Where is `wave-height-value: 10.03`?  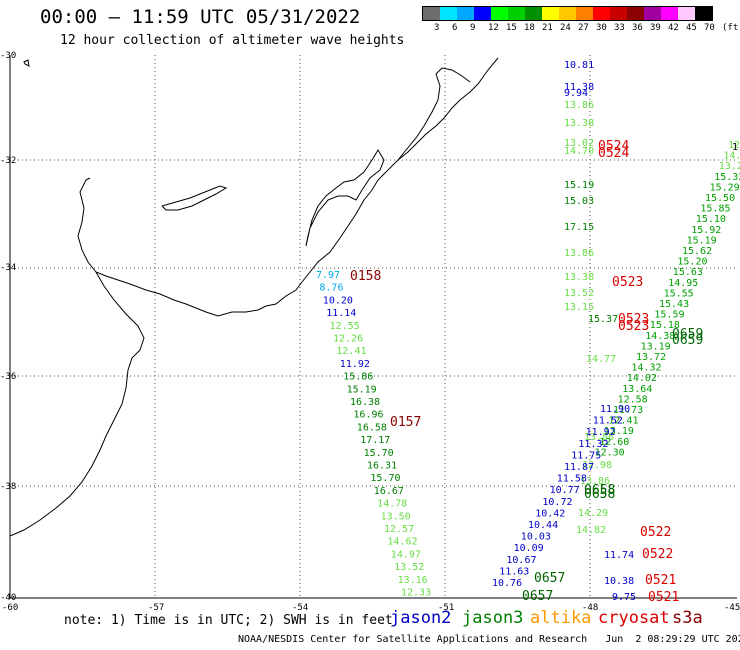
wave-height-value: 10.03 is located at coordinates (536, 537).